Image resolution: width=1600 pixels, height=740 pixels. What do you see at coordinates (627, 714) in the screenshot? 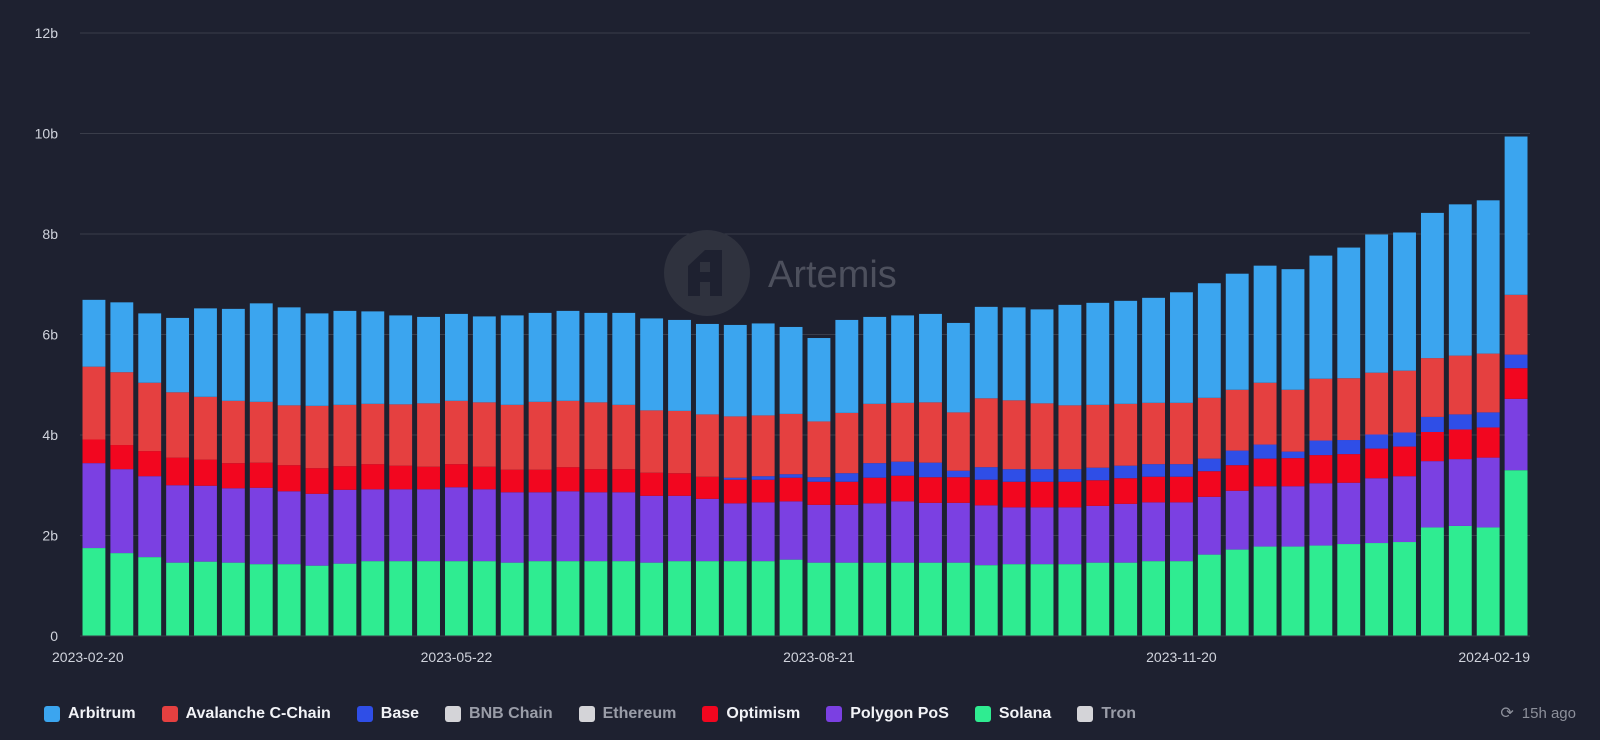
I see `legend-item-ethereum: Ethereum` at bounding box center [627, 714].